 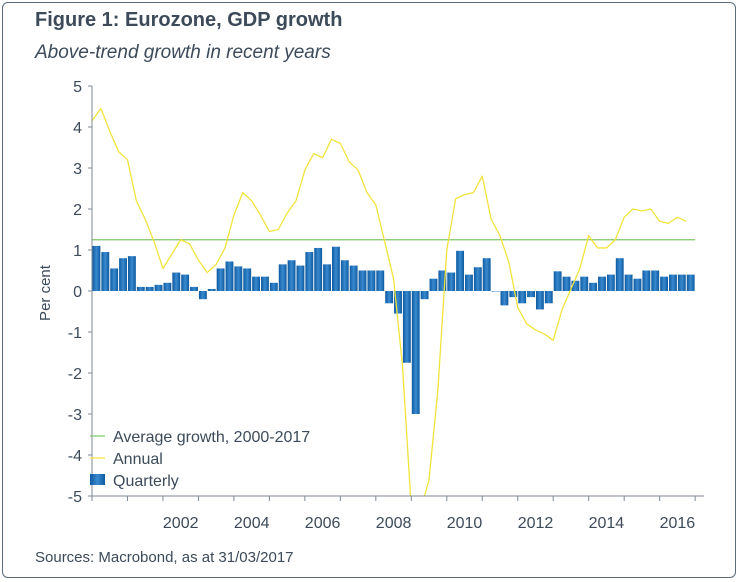 I want to click on legend-label-annual: Annual, so click(x=138, y=459).